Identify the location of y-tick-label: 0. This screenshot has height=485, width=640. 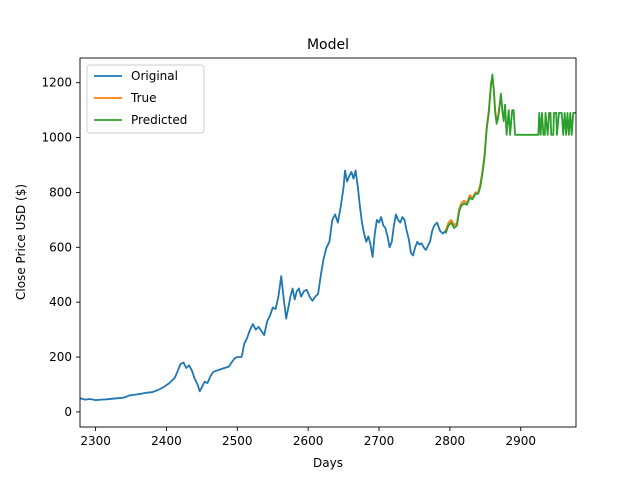
(68, 412).